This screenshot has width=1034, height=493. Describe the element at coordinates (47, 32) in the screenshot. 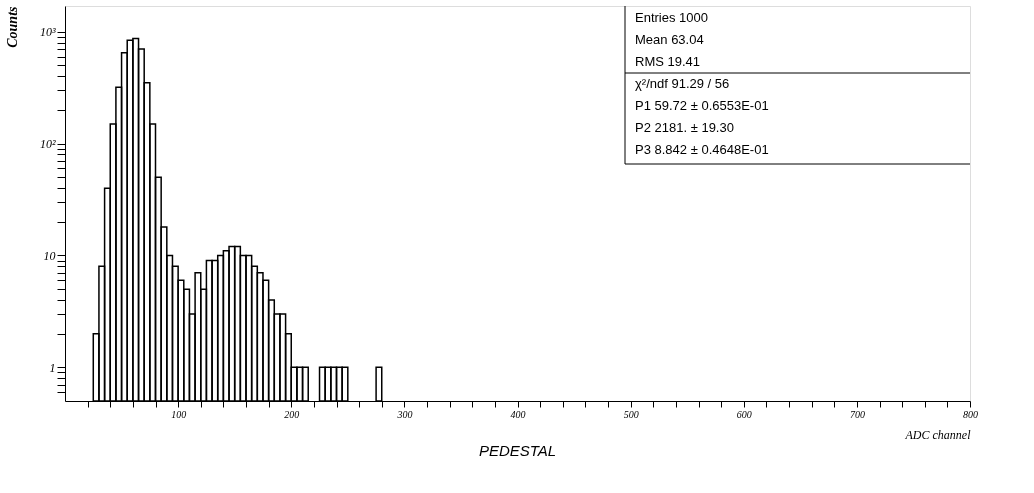

I see `y-tick-label: 10³` at that location.